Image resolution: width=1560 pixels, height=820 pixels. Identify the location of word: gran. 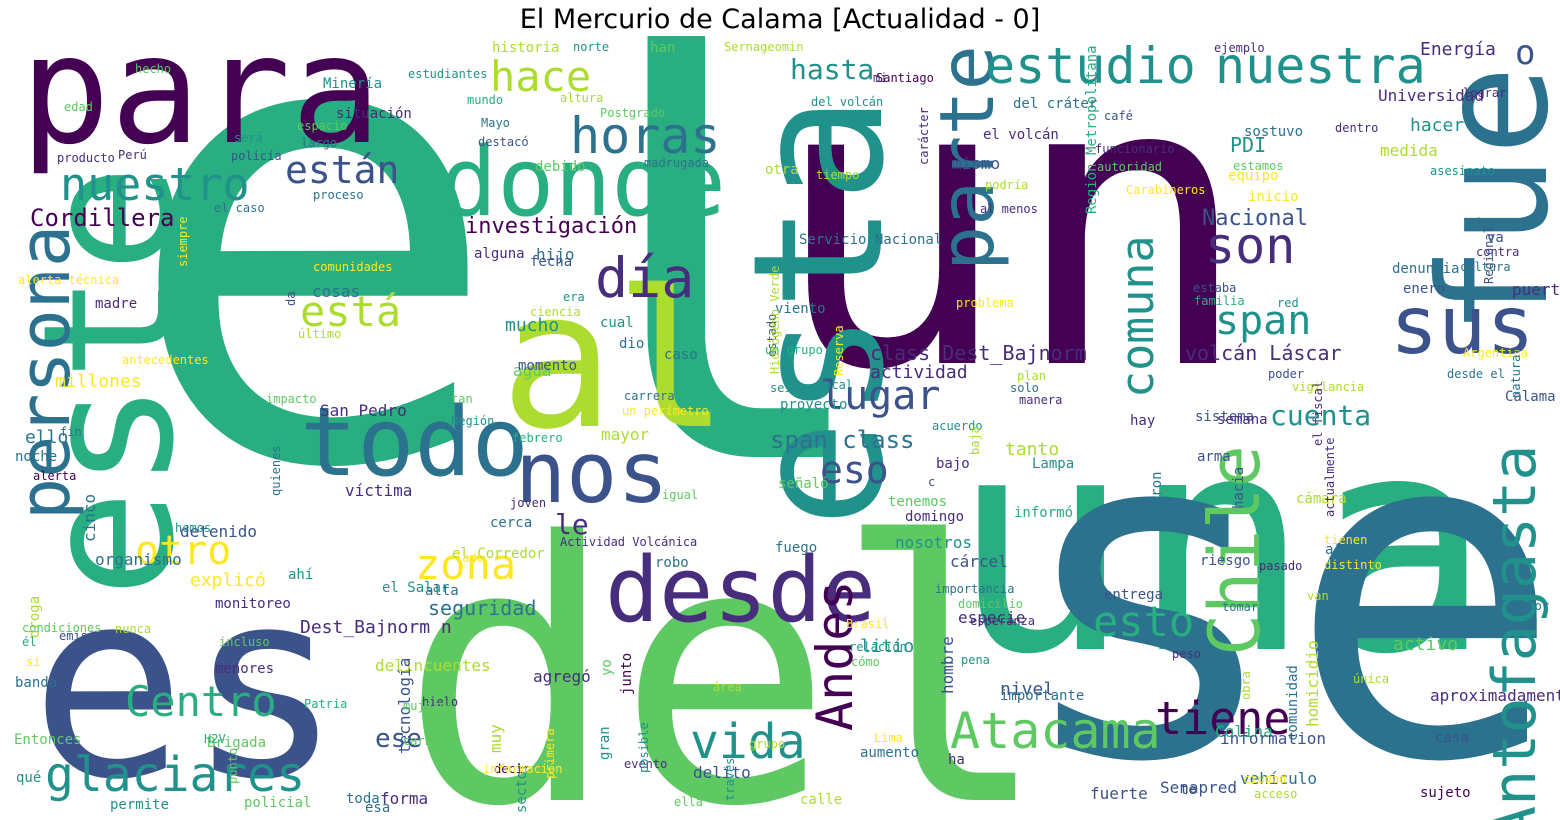
(605, 742).